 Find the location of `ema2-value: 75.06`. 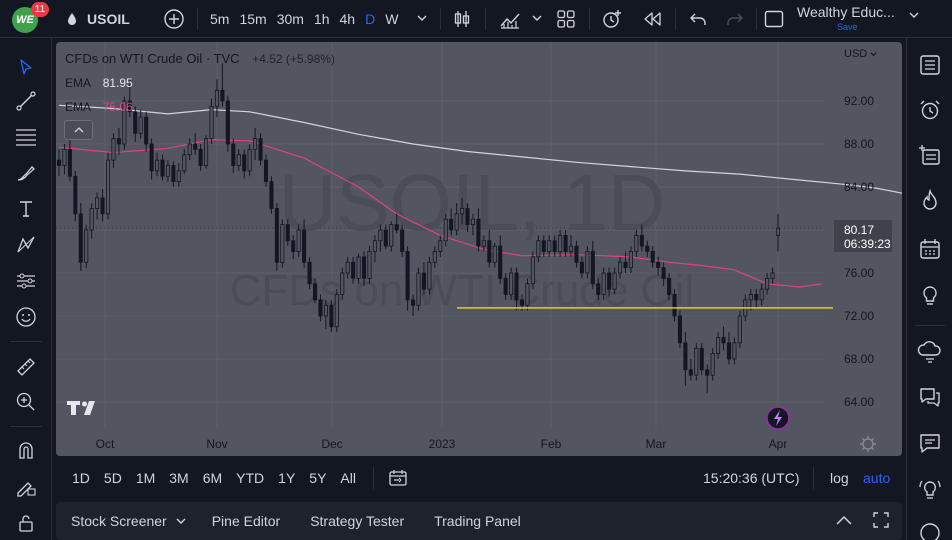

ema2-value: 75.06 is located at coordinates (117, 107).